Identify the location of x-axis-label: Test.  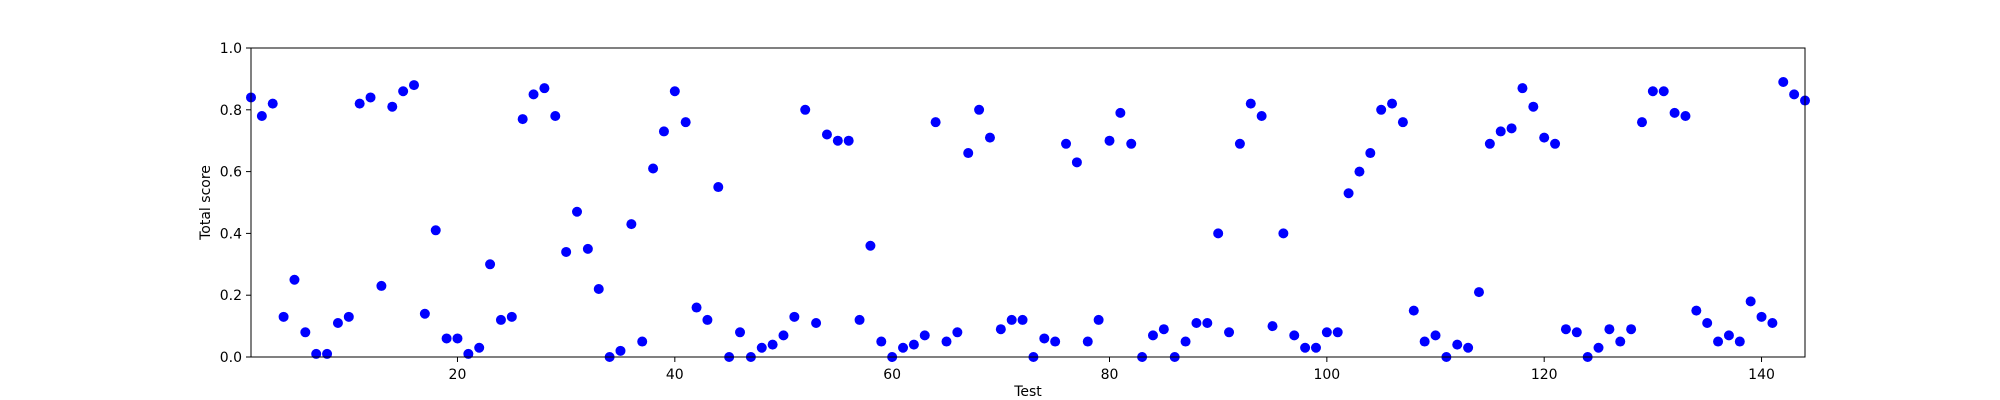
(1027, 392).